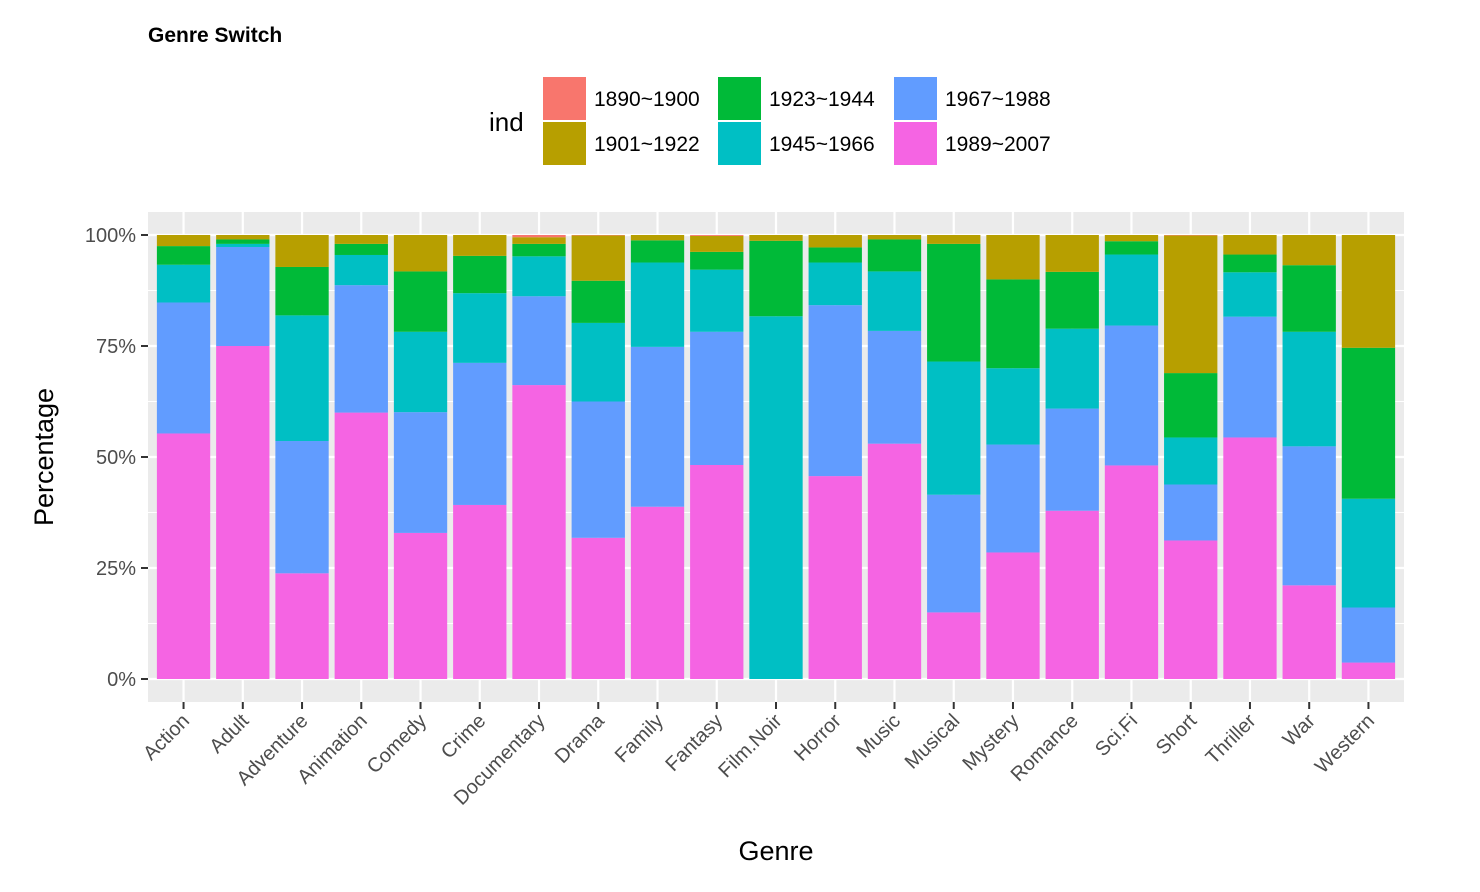  I want to click on bar-segment-thriller-1945-1966, so click(1250, 294).